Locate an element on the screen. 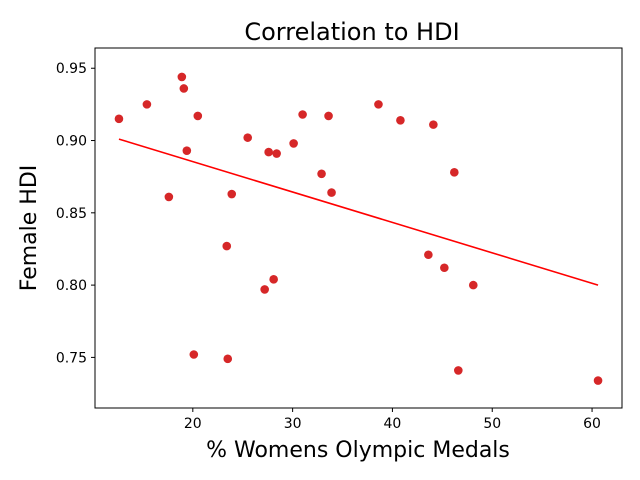 Image resolution: width=640 pixels, height=480 pixels. chart-title: Correlation to HDI is located at coordinates (351, 32).